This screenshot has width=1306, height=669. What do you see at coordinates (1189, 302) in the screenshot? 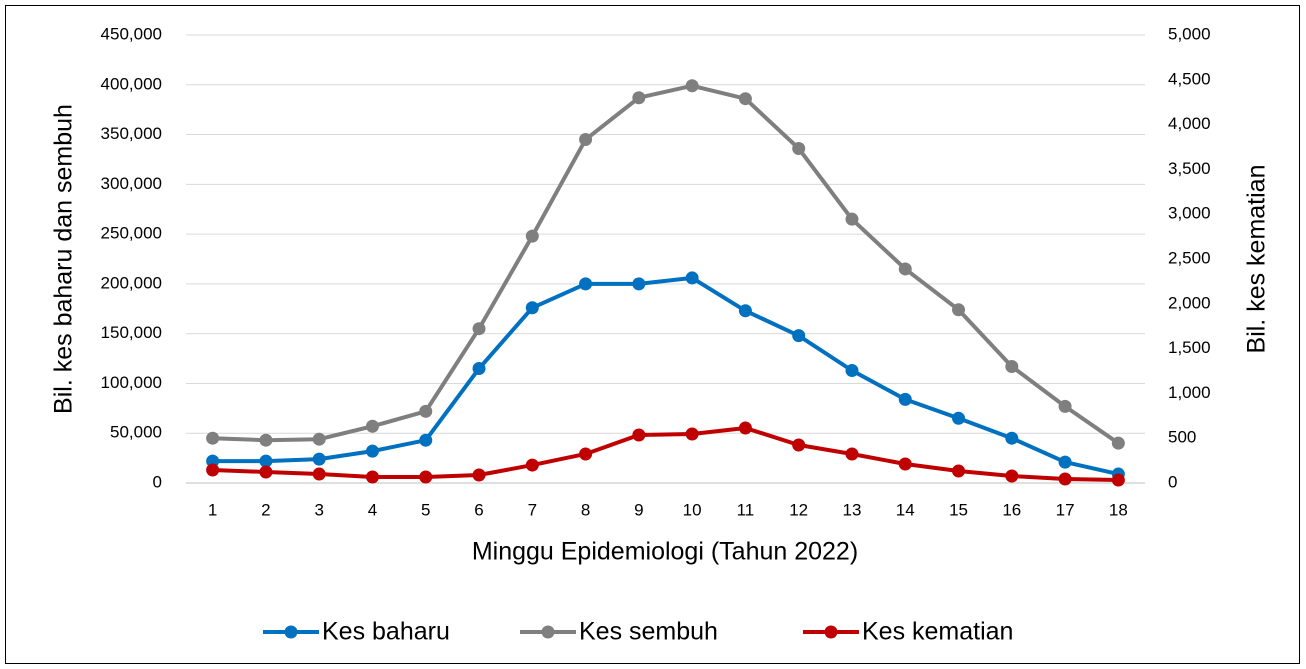
I see `y2-tick-label: 2,000` at bounding box center [1189, 302].